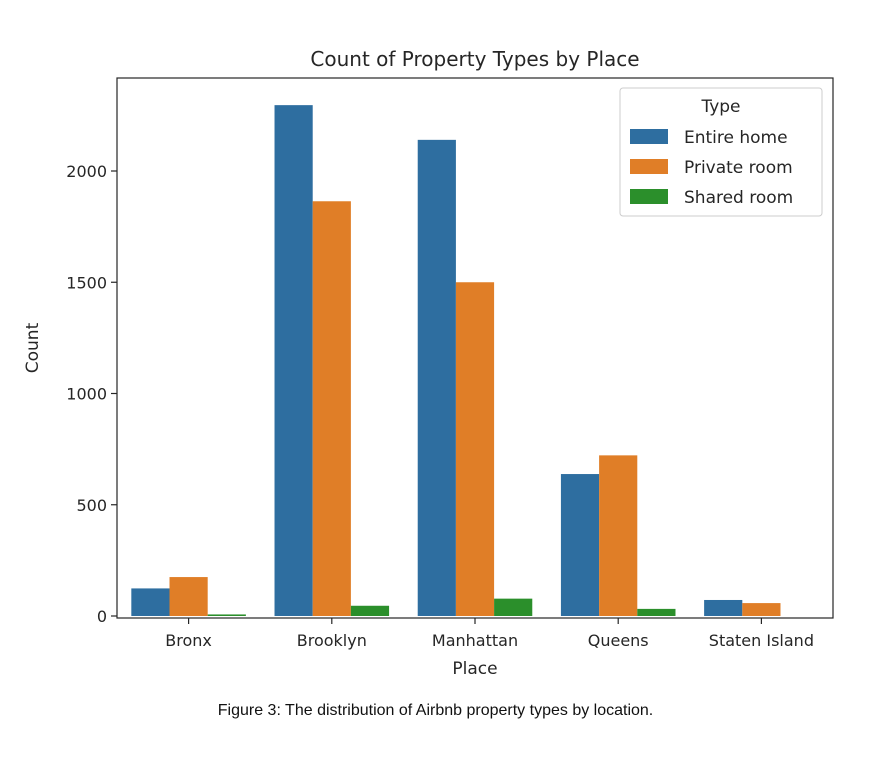  Describe the element at coordinates (618, 640) in the screenshot. I see `x-tick-label: Queens` at that location.